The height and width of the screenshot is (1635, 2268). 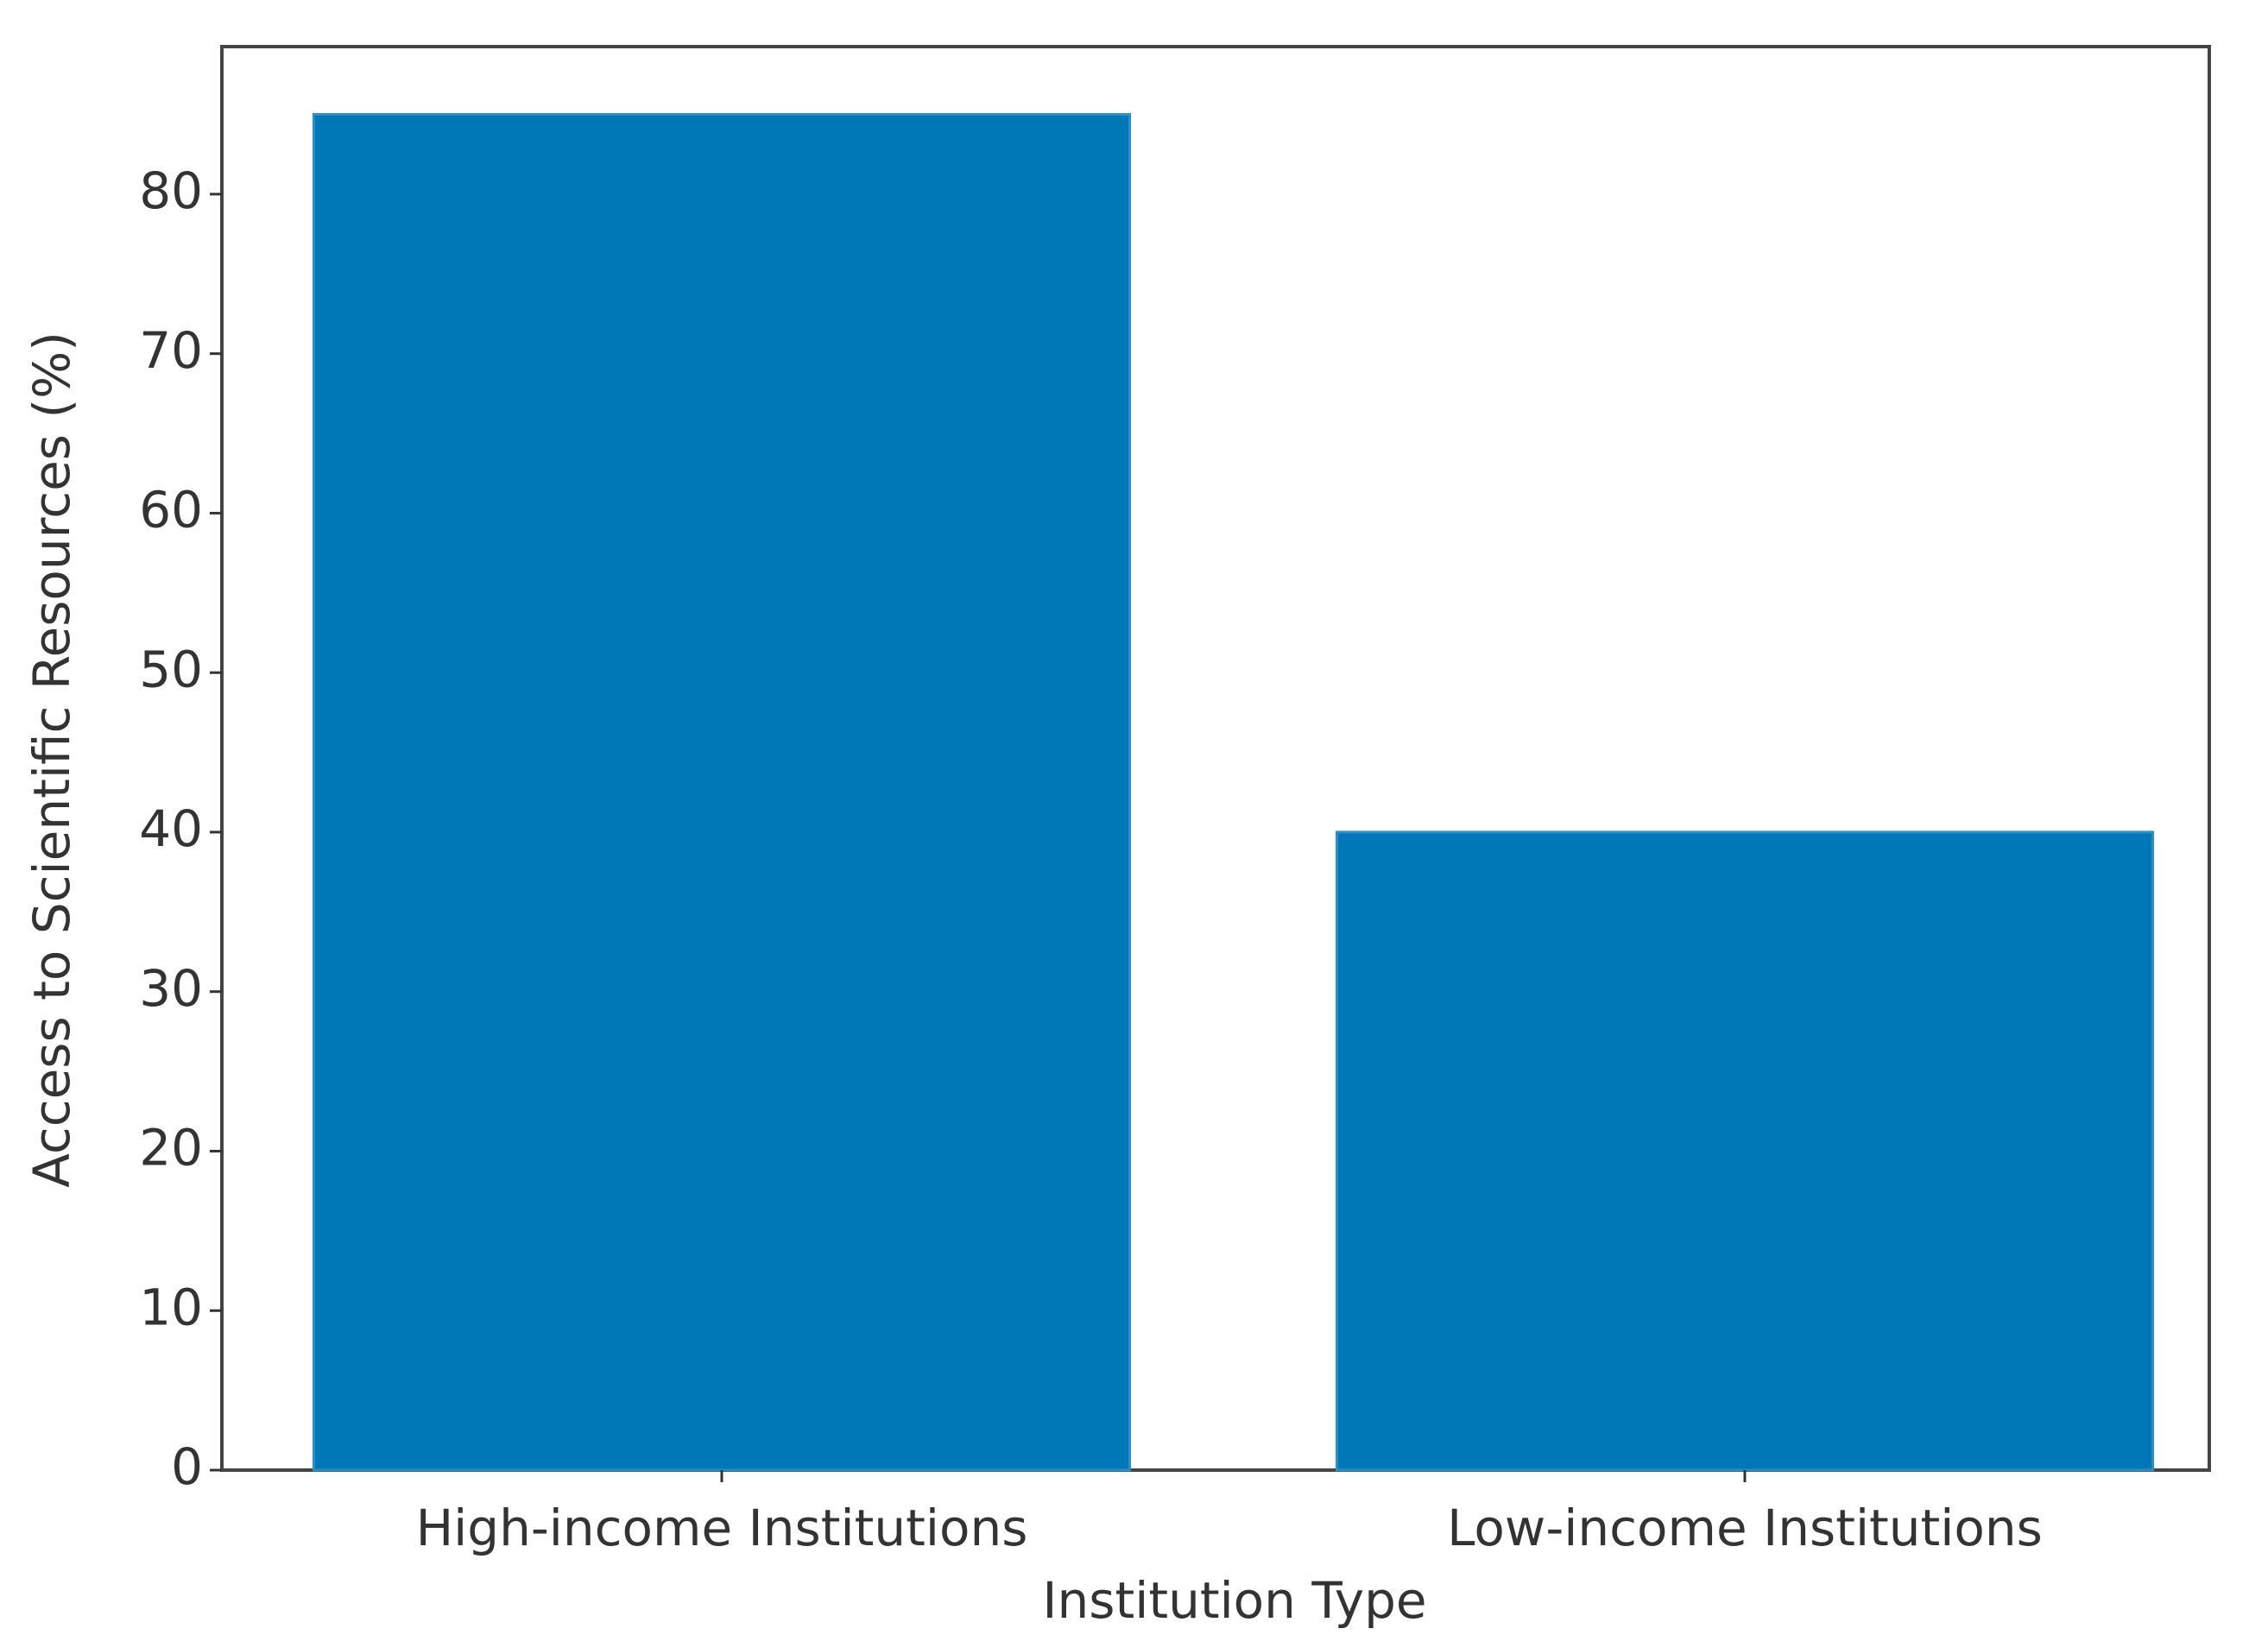 What do you see at coordinates (171, 829) in the screenshot?
I see `y-tick-label: 40` at bounding box center [171, 829].